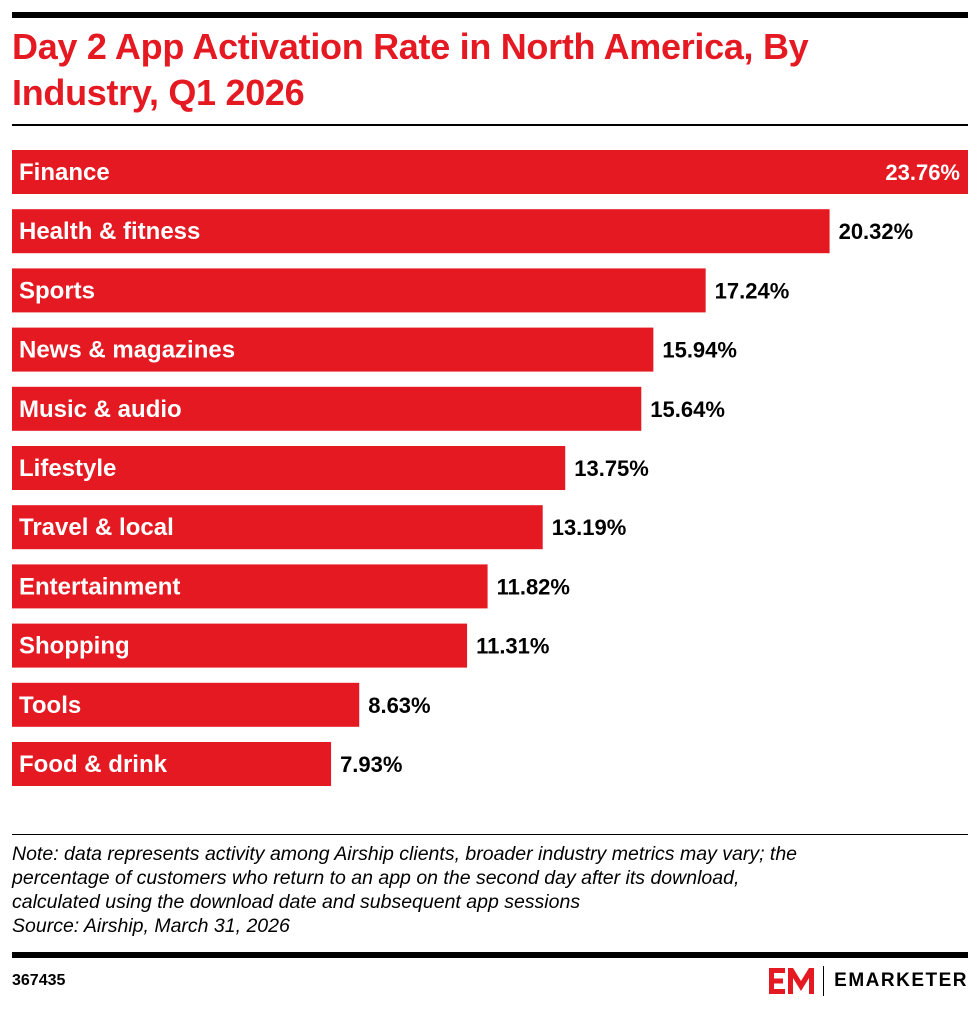 The image size is (980, 1009). Describe the element at coordinates (64, 172) in the screenshot. I see `category-label: Finance` at that location.